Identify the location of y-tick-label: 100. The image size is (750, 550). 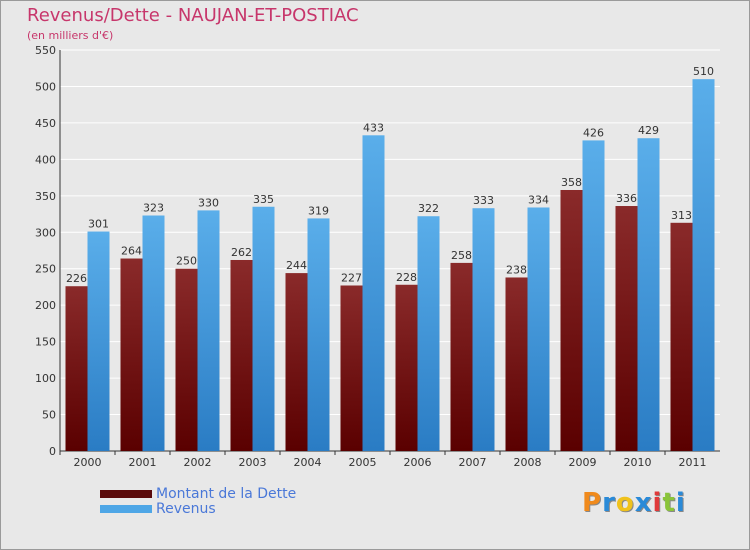
(45, 378).